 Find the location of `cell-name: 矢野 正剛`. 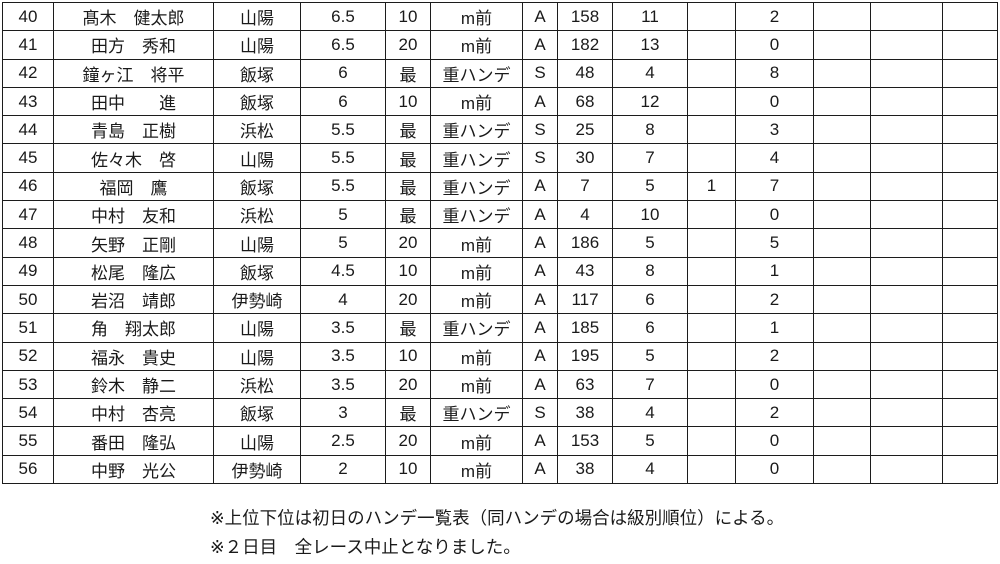

cell-name: 矢野 正剛 is located at coordinates (133, 243).